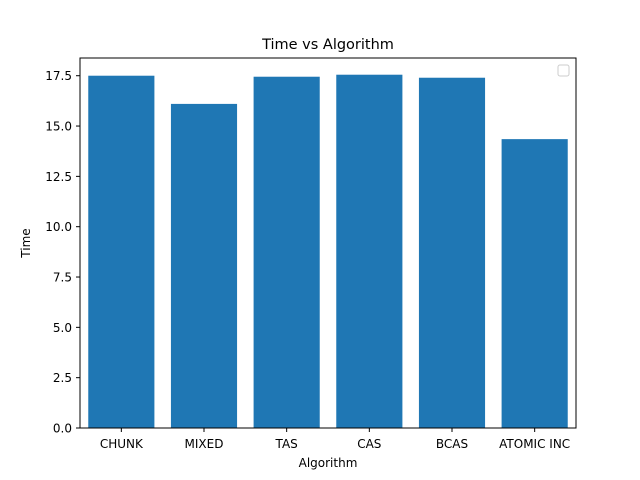  Describe the element at coordinates (286, 444) in the screenshot. I see `x-tick-label: TAS` at that location.